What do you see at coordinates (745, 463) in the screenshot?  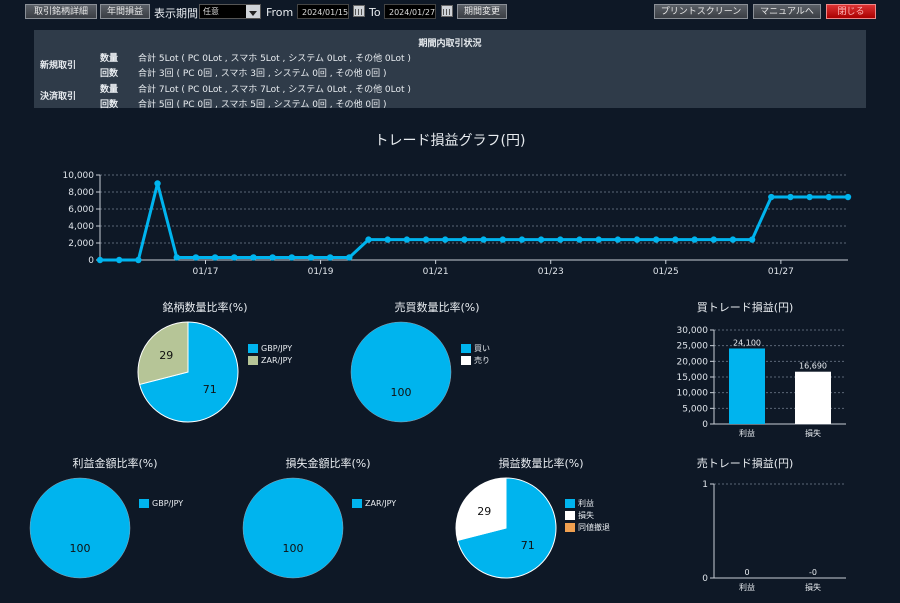 I see `bar-title: 売トレード損益(円)` at bounding box center [745, 463].